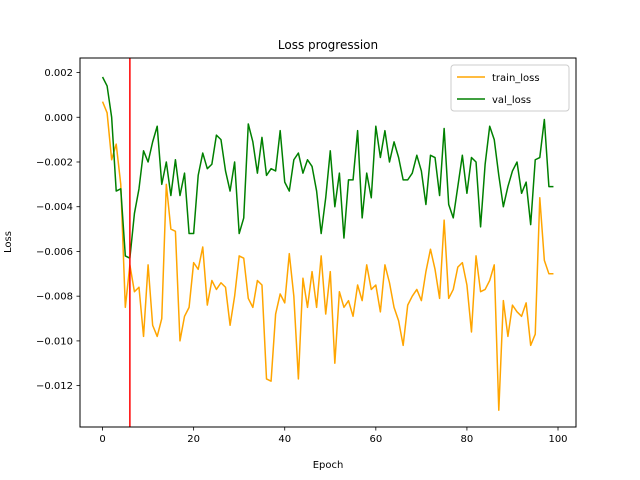  Describe the element at coordinates (328, 45) in the screenshot. I see `chart-title: Loss progression` at that location.